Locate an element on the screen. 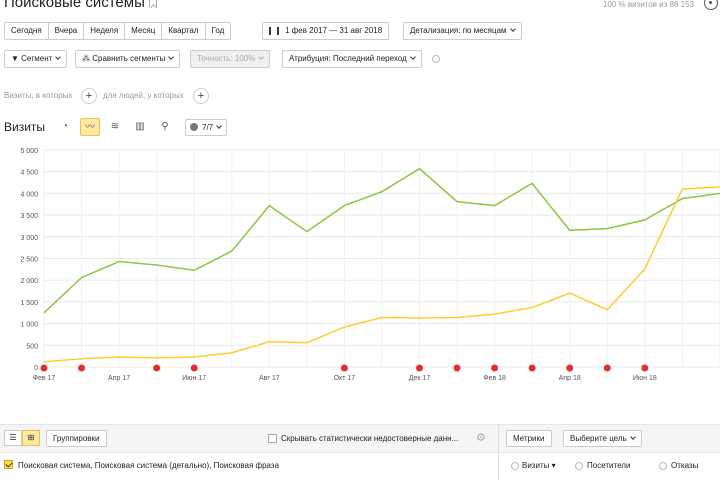 This screenshot has width=720, height=480. visits-sort-radio is located at coordinates (515, 466).